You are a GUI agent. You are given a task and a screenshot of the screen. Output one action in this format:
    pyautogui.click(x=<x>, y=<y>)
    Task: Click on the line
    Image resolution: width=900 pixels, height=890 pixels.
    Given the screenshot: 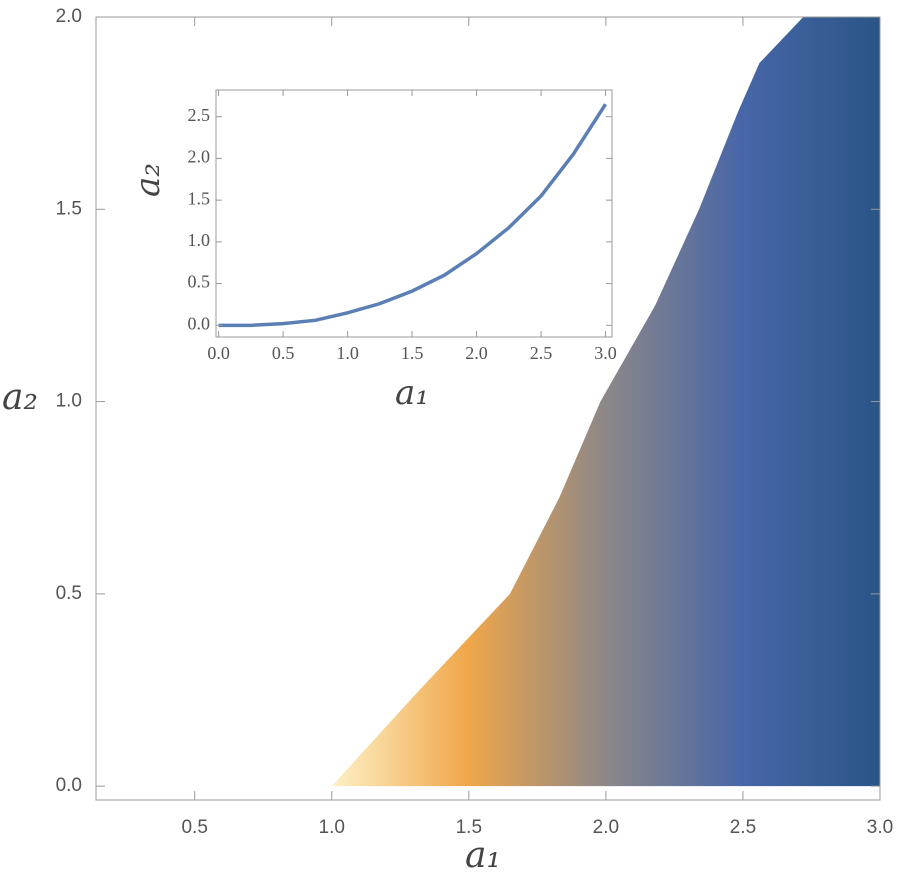 What is the action you would take?
    pyautogui.click(x=413, y=215)
    